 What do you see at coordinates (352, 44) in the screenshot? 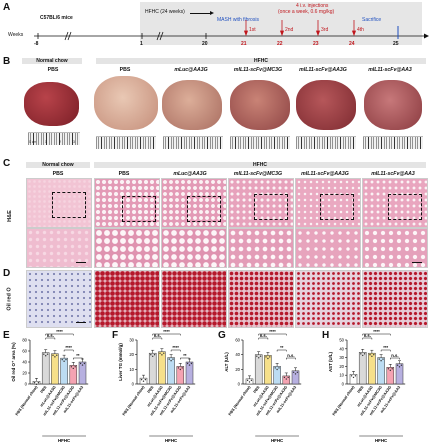
I see `tick-week-24: 24` at bounding box center [352, 44].